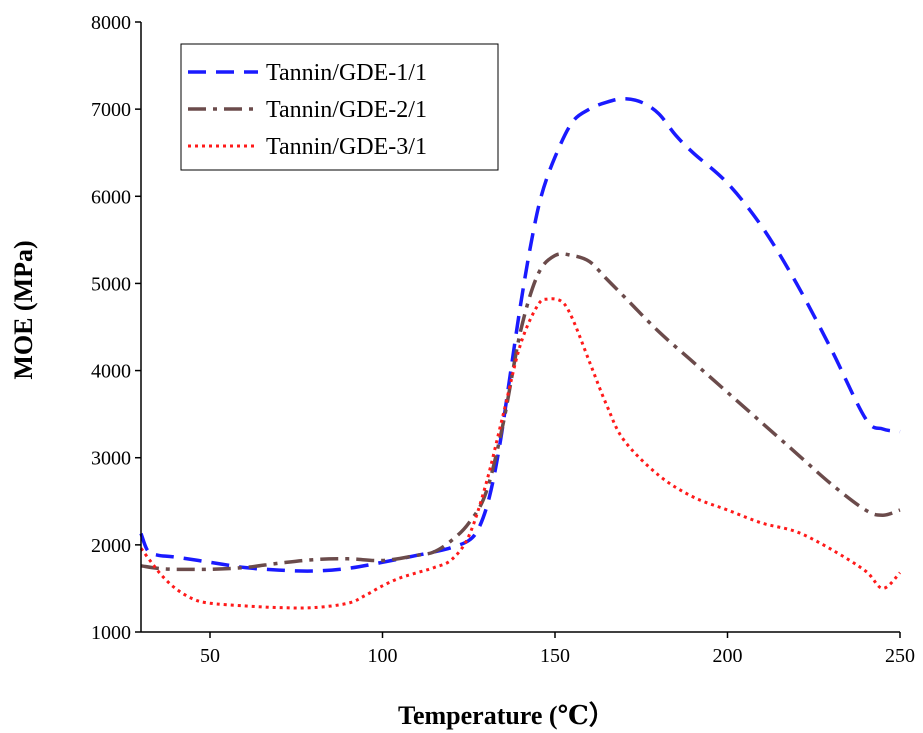  I want to click on y-tick-label: 4000, so click(111, 372).